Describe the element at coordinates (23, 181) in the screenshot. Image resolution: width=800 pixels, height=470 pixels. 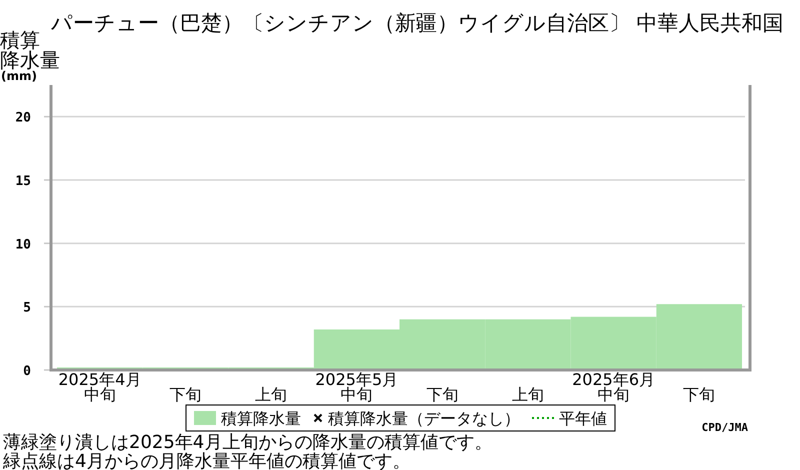
I see `y-tick-label: 15` at that location.